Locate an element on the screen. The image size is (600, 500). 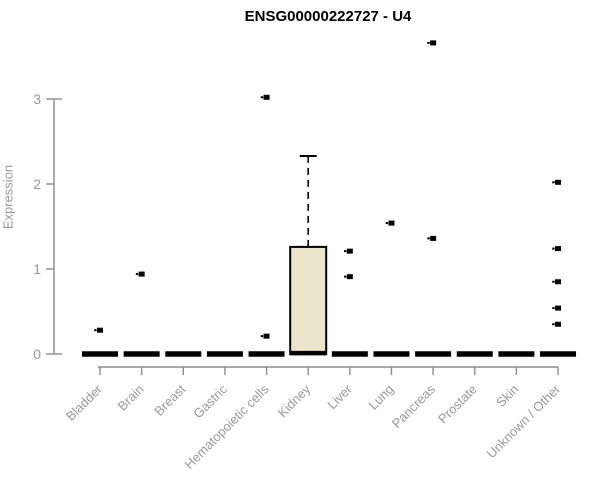
box-collapsed-prostate is located at coordinates (474, 354).